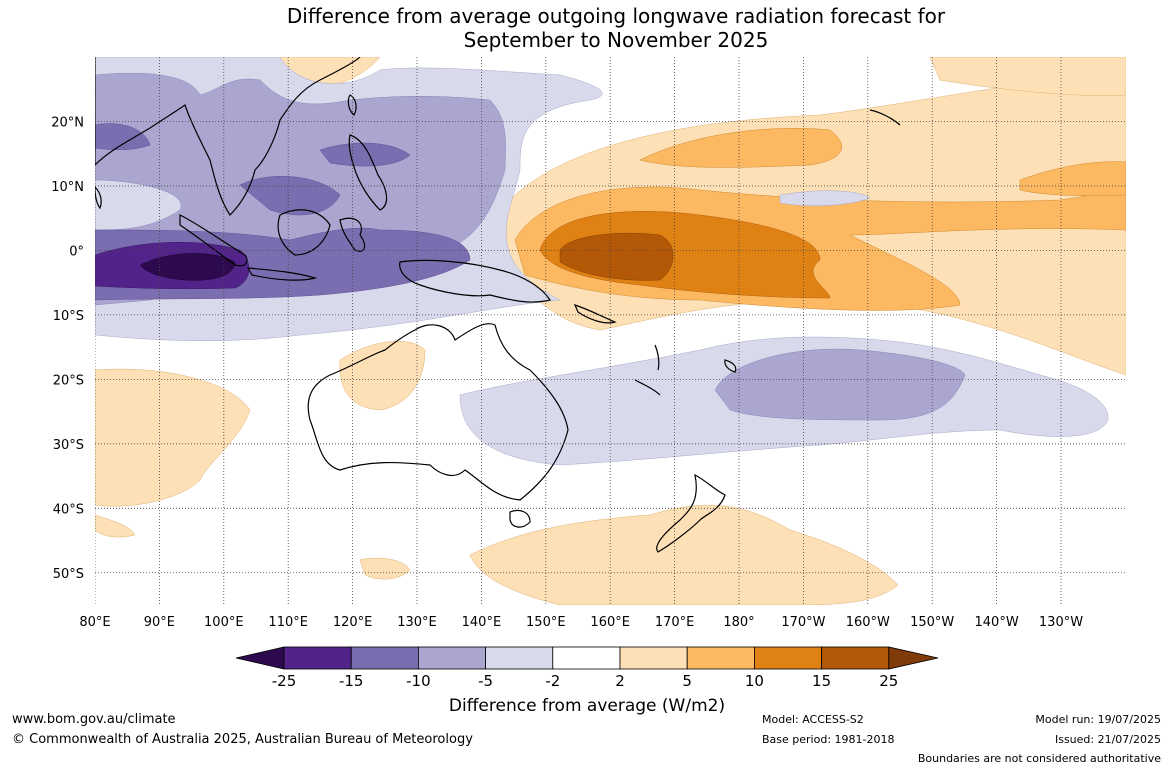 This screenshot has width=1173, height=770. Describe the element at coordinates (657, 357) in the screenshot. I see `coastline-vanuatu` at that location.